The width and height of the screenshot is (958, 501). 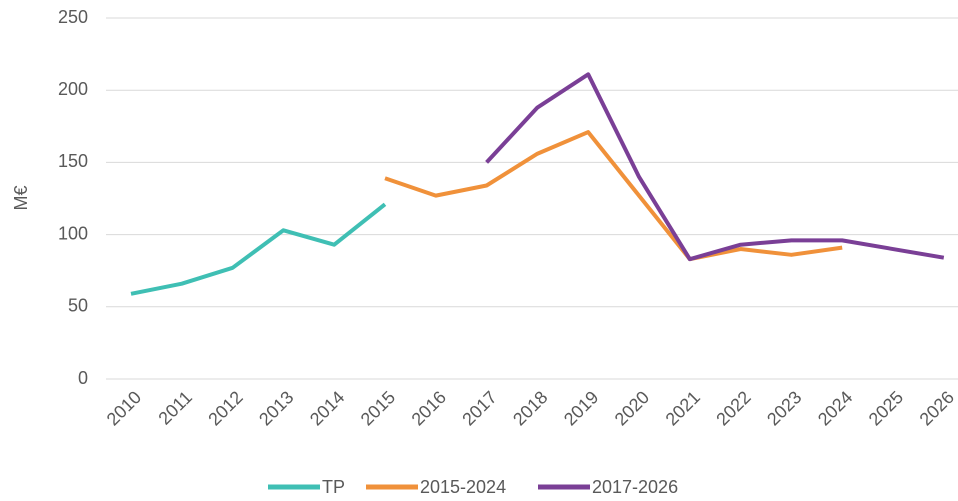 I want to click on legend-label: 2015-2024, so click(x=463, y=487).